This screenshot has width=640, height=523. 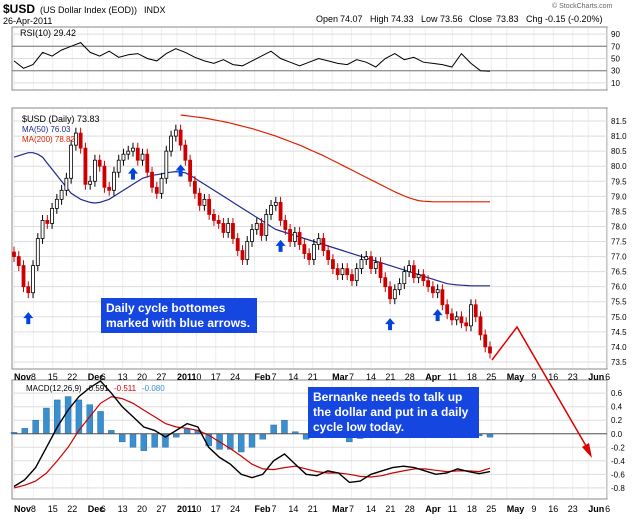 What do you see at coordinates (619, 196) in the screenshot?
I see `price-tick-label: 79.0` at bounding box center [619, 196].